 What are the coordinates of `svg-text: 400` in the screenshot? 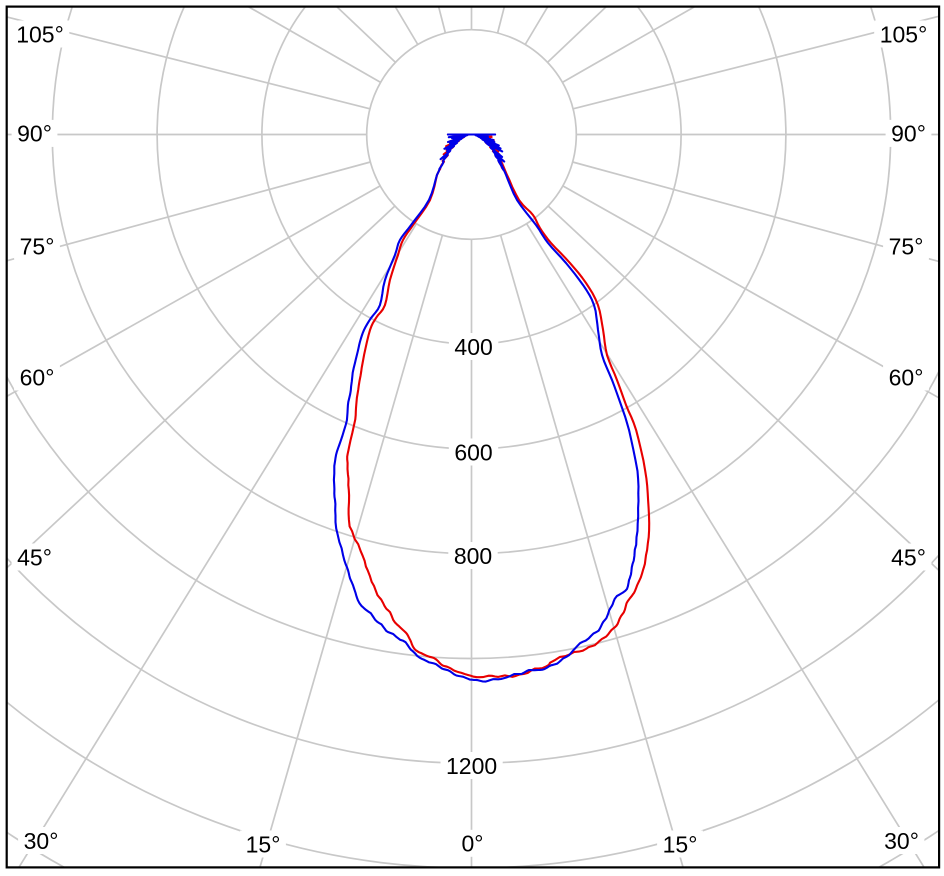 It's located at (473, 347).